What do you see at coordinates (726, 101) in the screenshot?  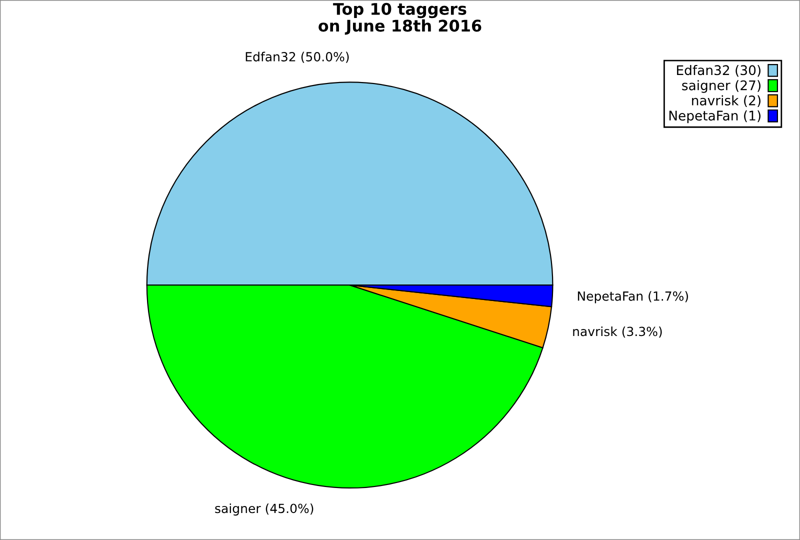 I see `legend-label: navrisk (2)` at bounding box center [726, 101].